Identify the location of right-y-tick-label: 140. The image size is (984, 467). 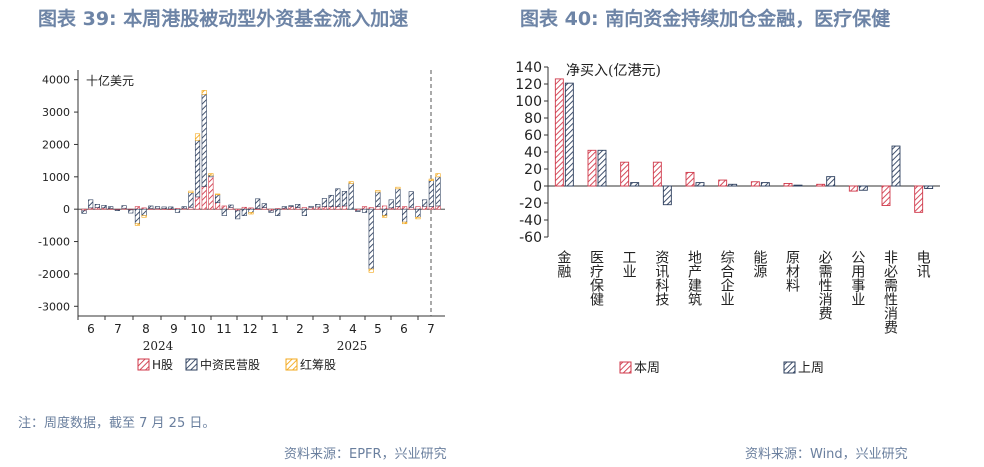
(528, 68).